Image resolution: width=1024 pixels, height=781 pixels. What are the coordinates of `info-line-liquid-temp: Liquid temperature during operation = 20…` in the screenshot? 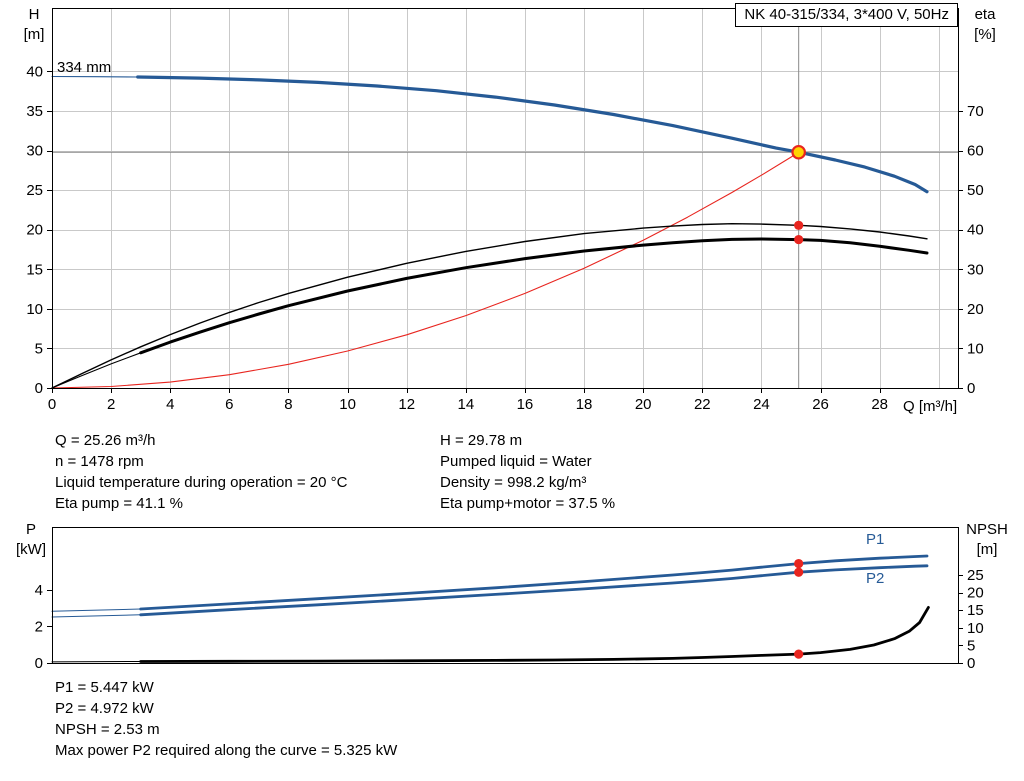 It's located at (201, 482).